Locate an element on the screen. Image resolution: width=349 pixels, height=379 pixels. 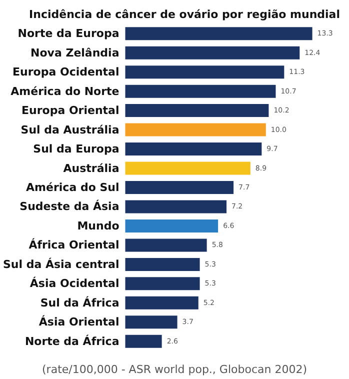
y-tick-label: Norte da África is located at coordinates (72, 341).